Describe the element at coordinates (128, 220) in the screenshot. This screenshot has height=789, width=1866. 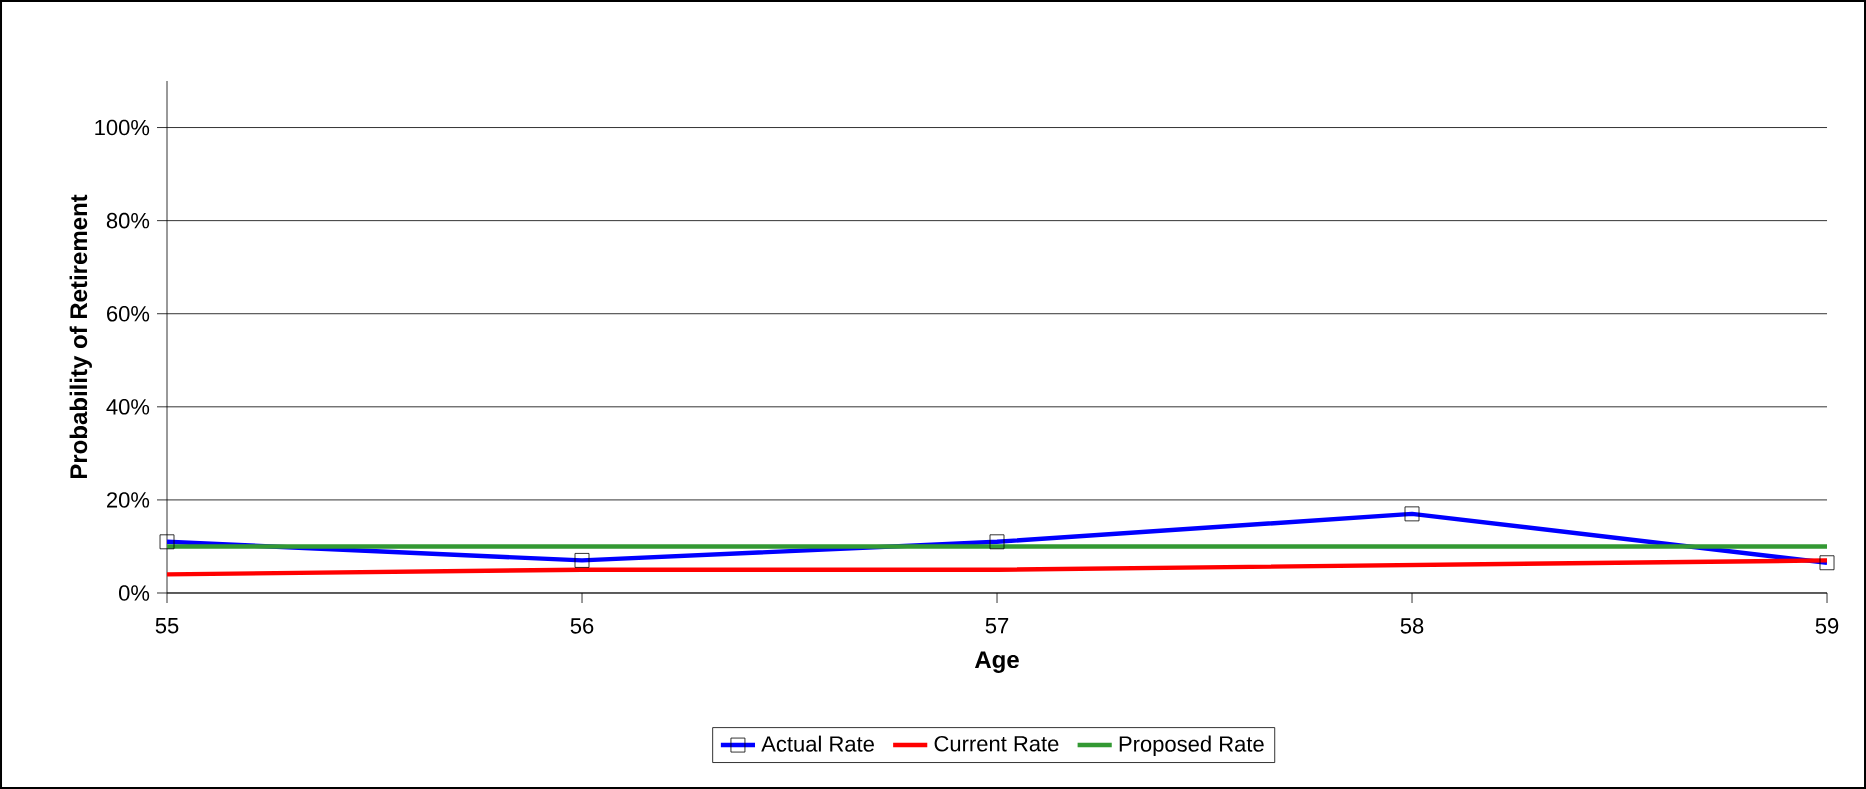
I see `y-tick-label: 80%` at that location.